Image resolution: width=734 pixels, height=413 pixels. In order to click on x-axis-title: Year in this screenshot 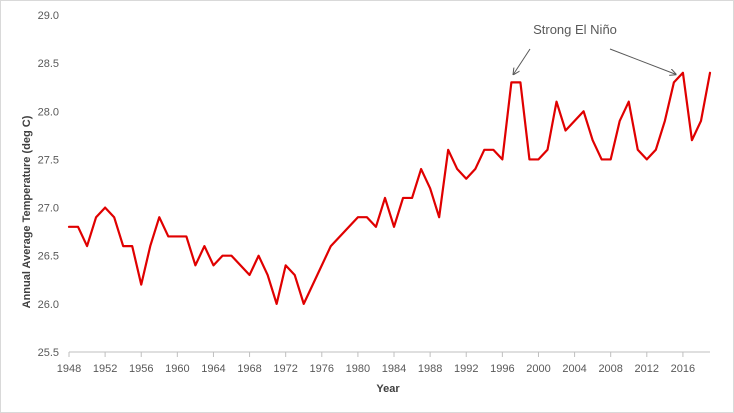, I will do `click(388, 389)`.